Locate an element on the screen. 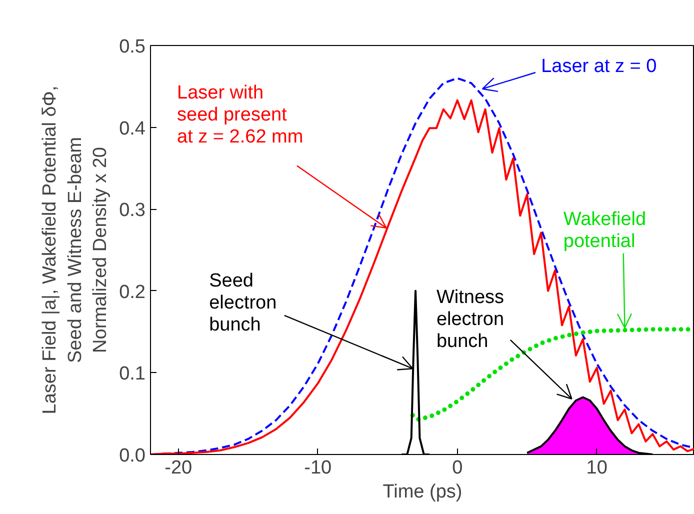 This screenshot has height=514, width=694. annotation: Seed electron bunch is located at coordinates (243, 303).